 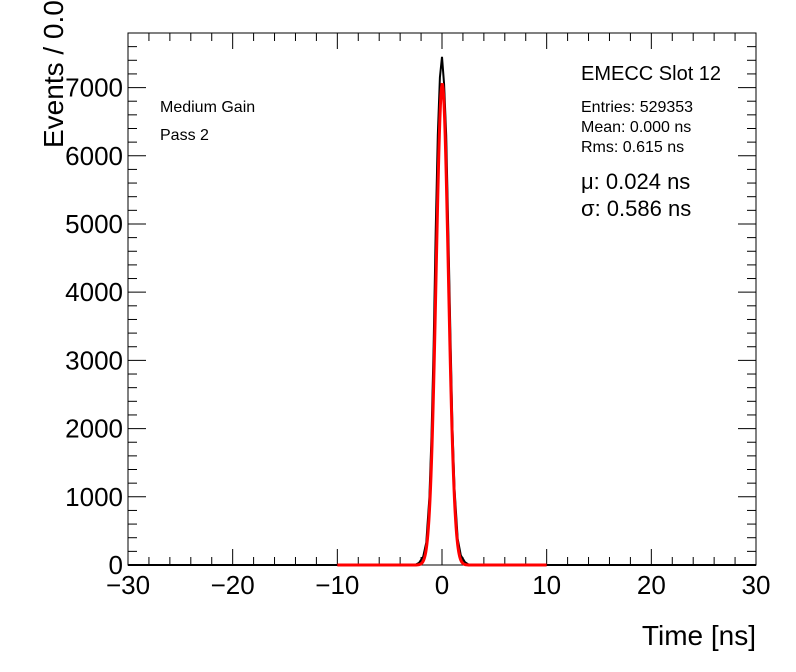 I want to click on x-tick-label: 30, so click(x=756, y=585).